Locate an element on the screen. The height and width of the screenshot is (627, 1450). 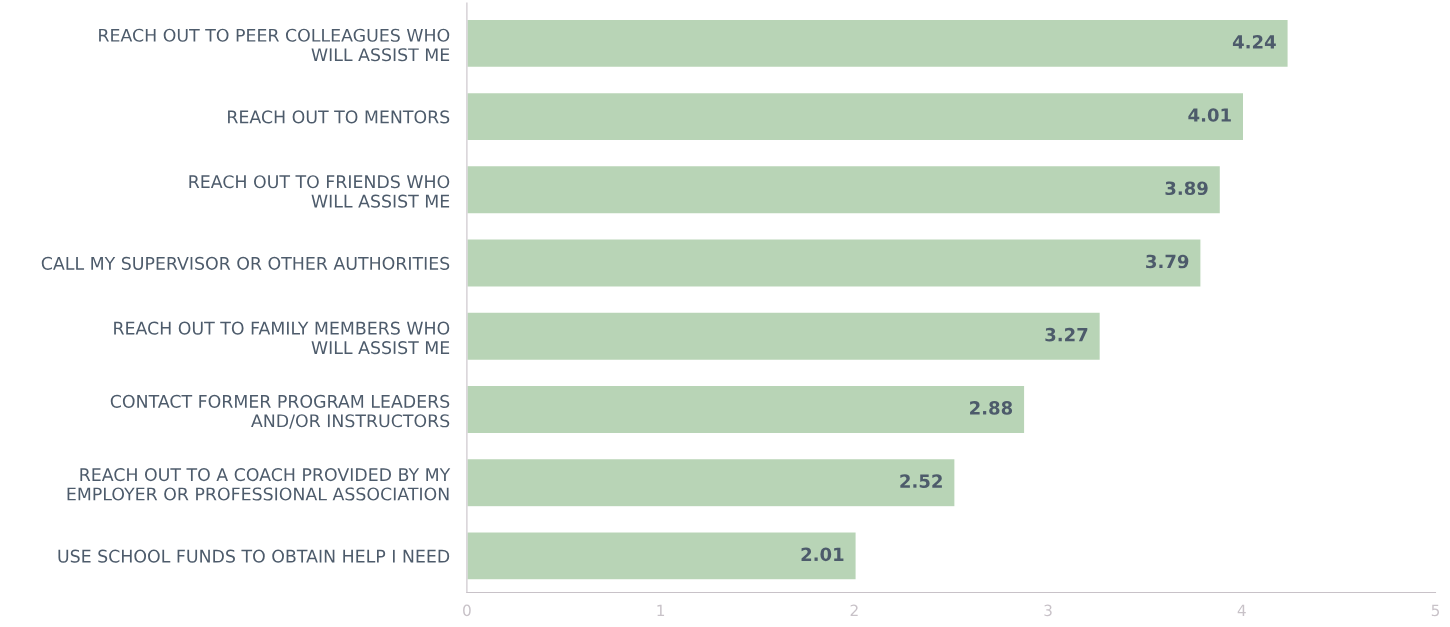
y-tick-label: REACH OUT TO FRIENDS WHO WILL ASSIST ME is located at coordinates (319, 191).